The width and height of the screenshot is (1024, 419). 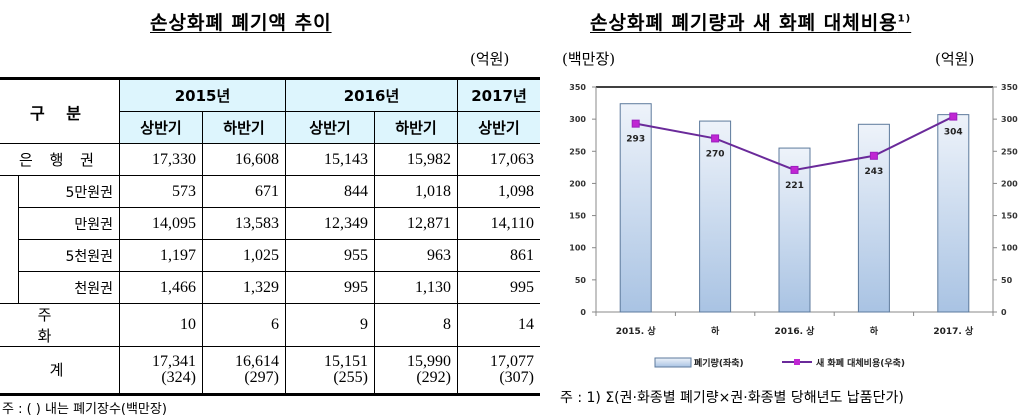 I want to click on cell: 8, so click(x=416, y=325).